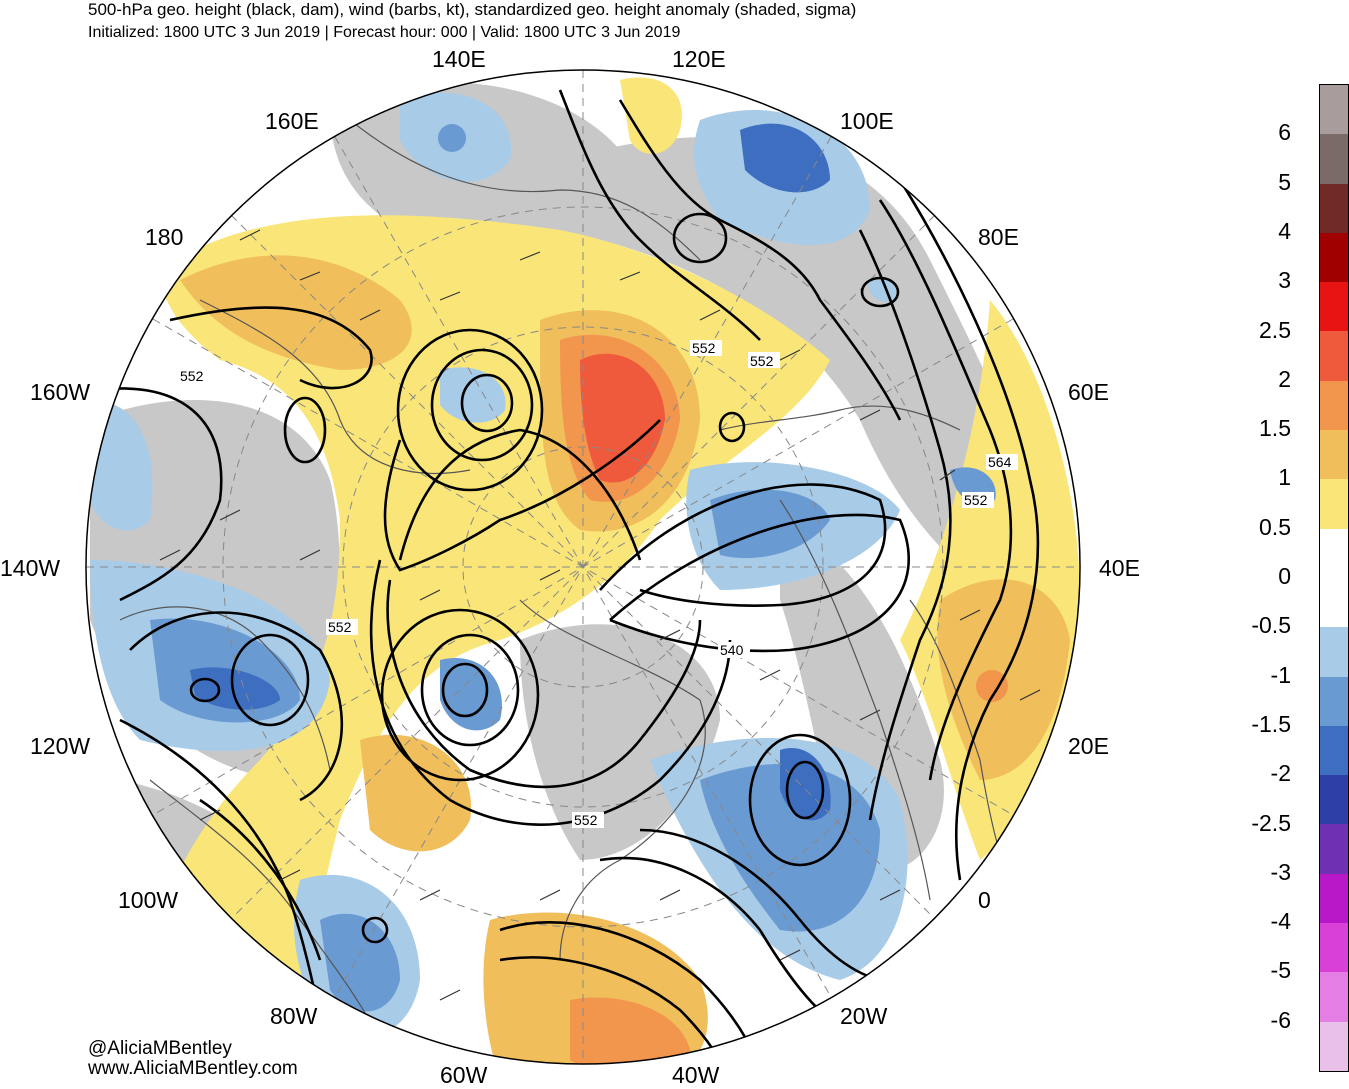  I want to click on contour-label: 564, so click(1000, 462).